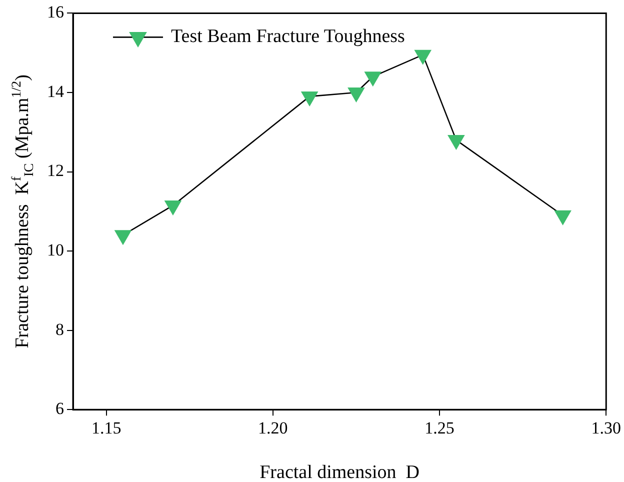  Describe the element at coordinates (55, 91) in the screenshot. I see `y-tick-label: 14` at that location.